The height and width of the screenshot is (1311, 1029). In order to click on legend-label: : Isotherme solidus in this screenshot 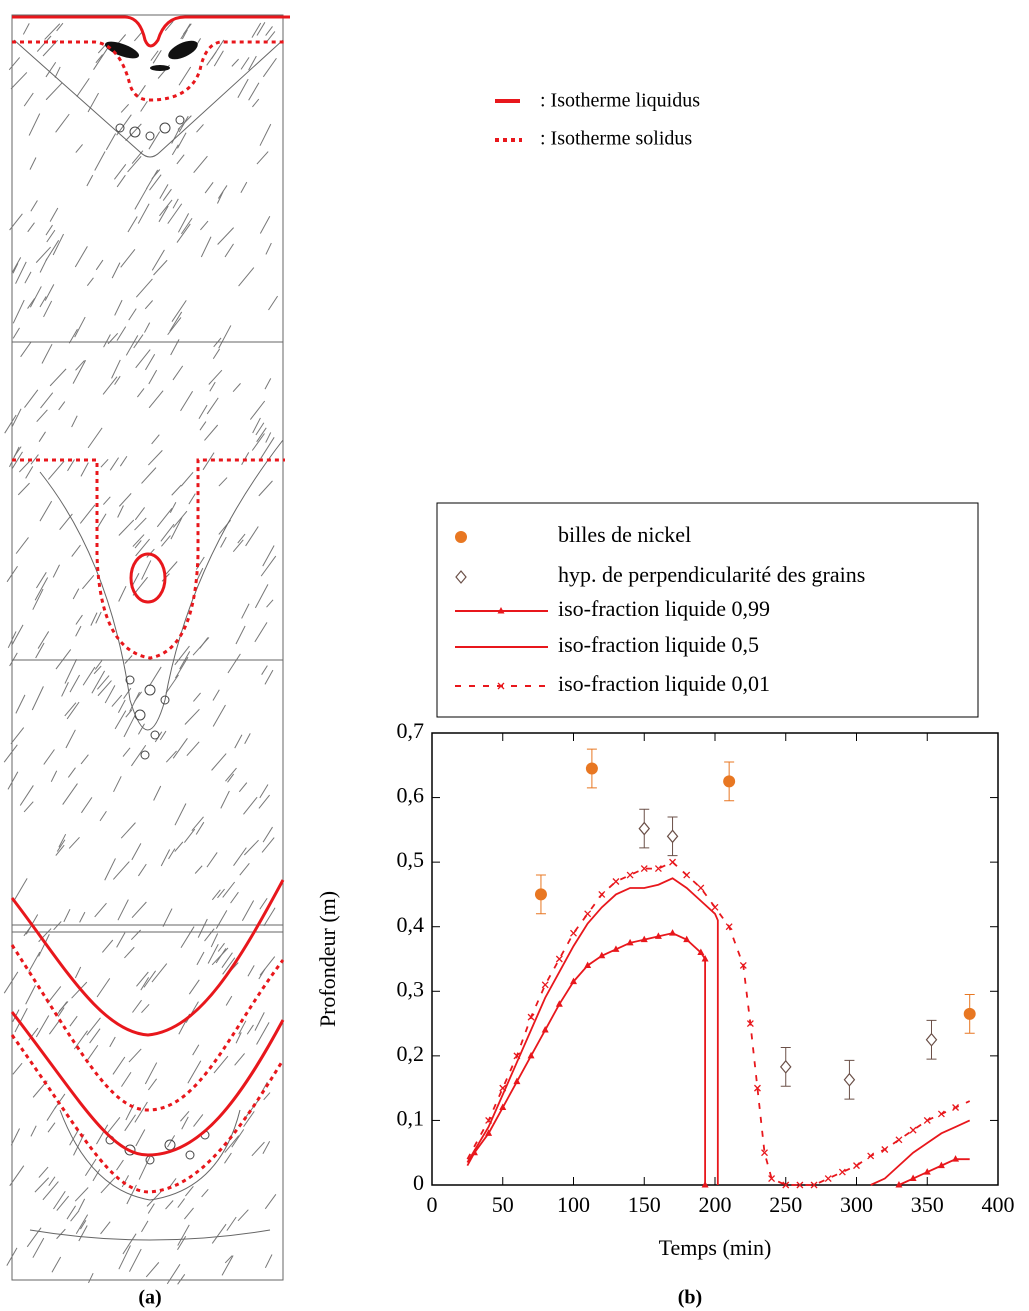, I will do `click(616, 139)`.